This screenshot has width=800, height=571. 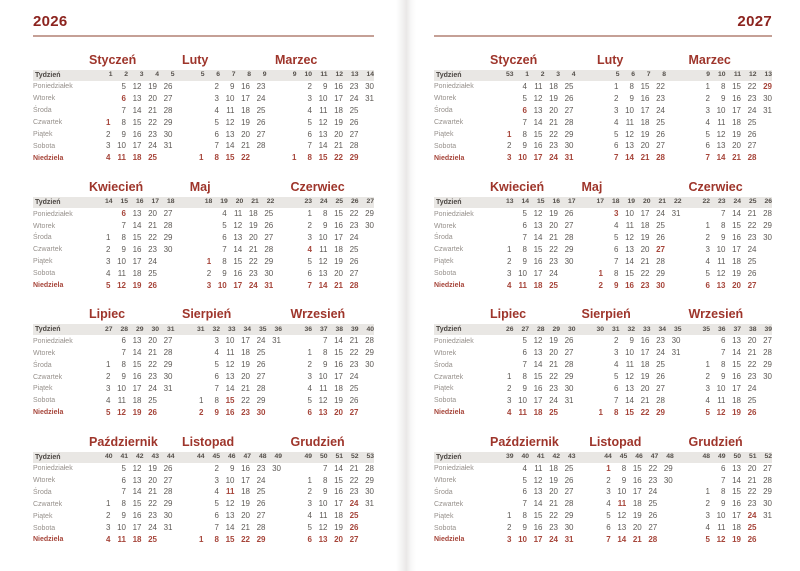 I want to click on week-number-cell: 13, so click(x=768, y=75).